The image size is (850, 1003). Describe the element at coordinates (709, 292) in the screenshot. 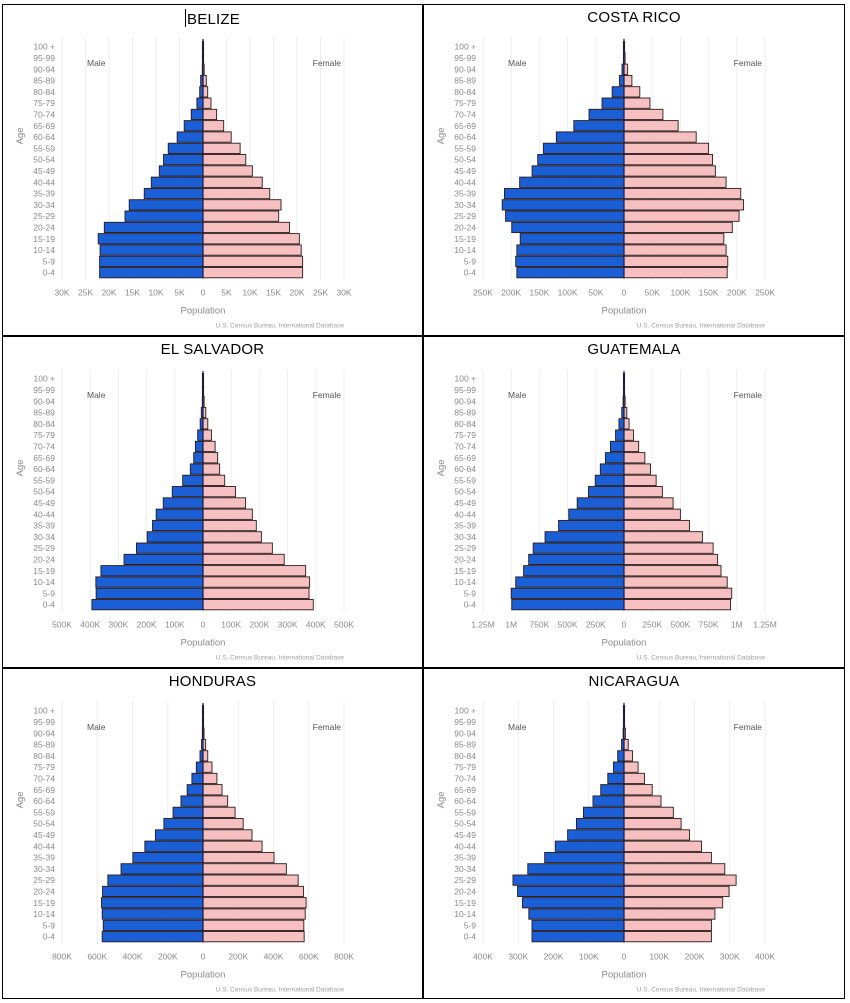

I see `x-tick-label: 150K` at that location.